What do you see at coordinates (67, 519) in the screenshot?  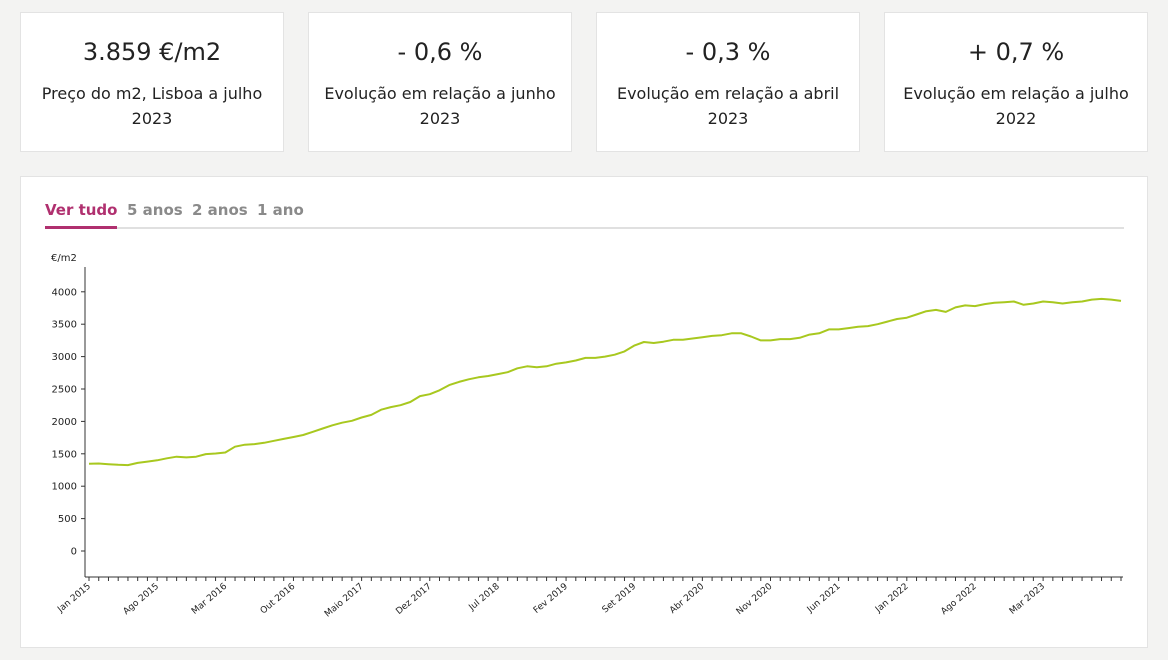 I see `y-tick-label: 500` at bounding box center [67, 519].